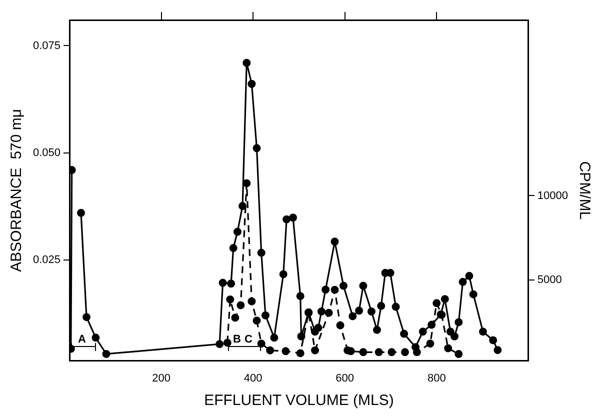 This screenshot has height=418, width=605. I want to click on y-tick-label: 0.075, so click(46, 46).